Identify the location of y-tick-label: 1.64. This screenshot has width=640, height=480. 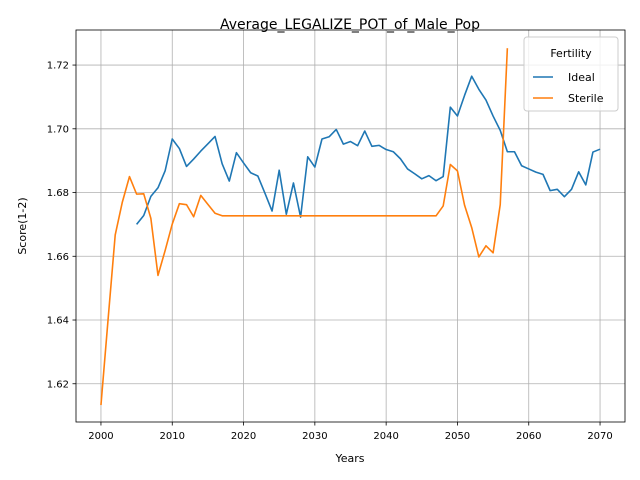
(58, 321).